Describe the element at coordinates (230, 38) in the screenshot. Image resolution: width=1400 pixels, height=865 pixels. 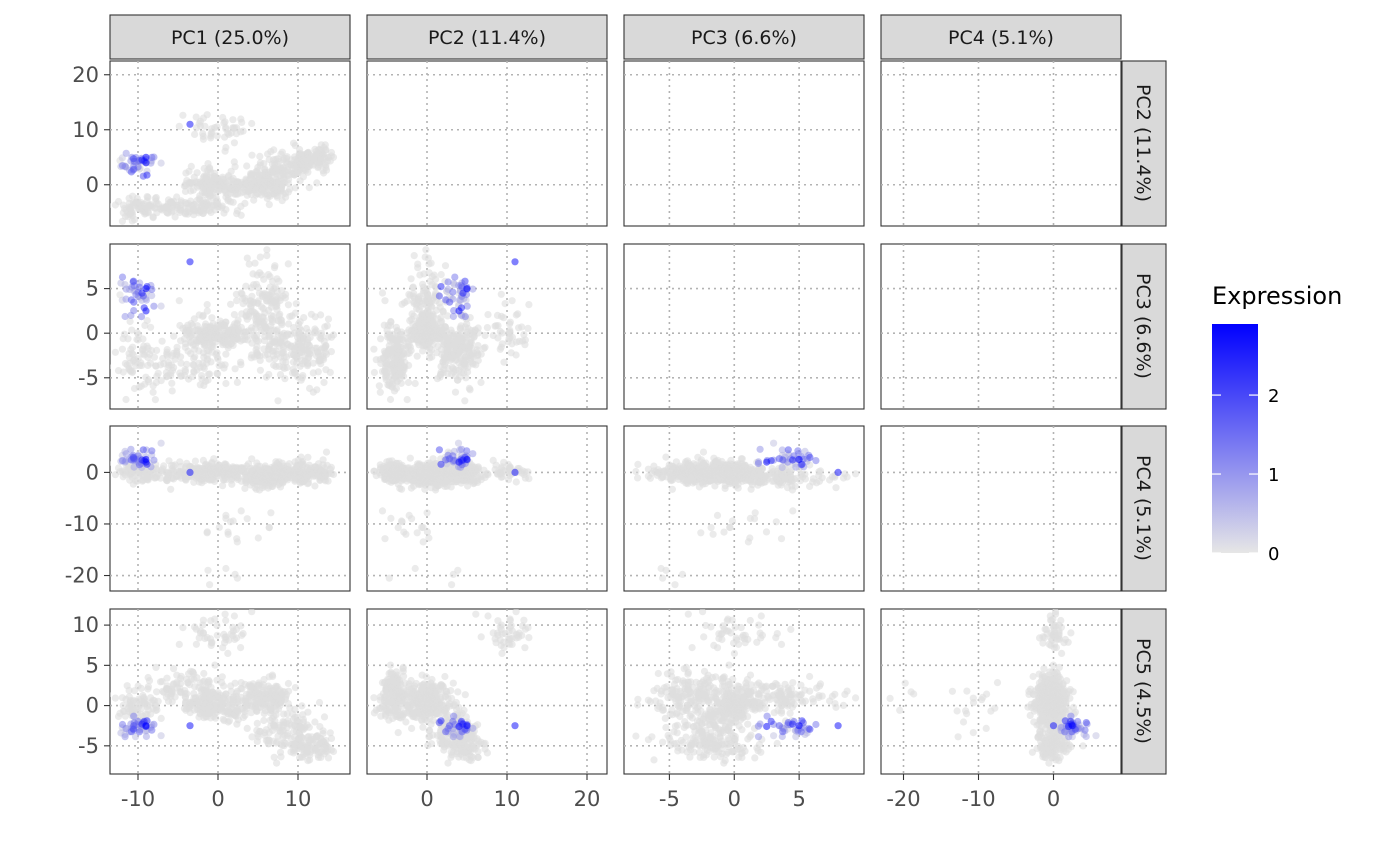
I see `column-strip-label: PC1 (25.0%)` at that location.